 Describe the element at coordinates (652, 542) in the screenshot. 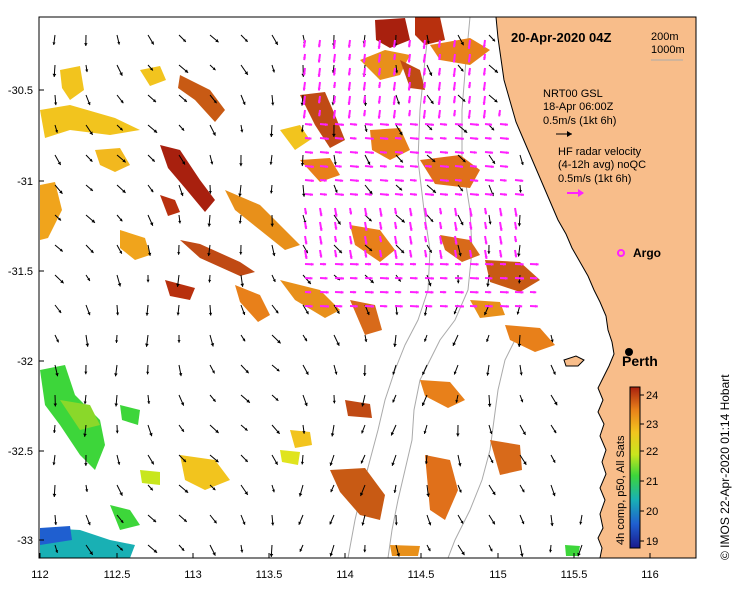

I see `colorbar-tick-label: 19` at that location.